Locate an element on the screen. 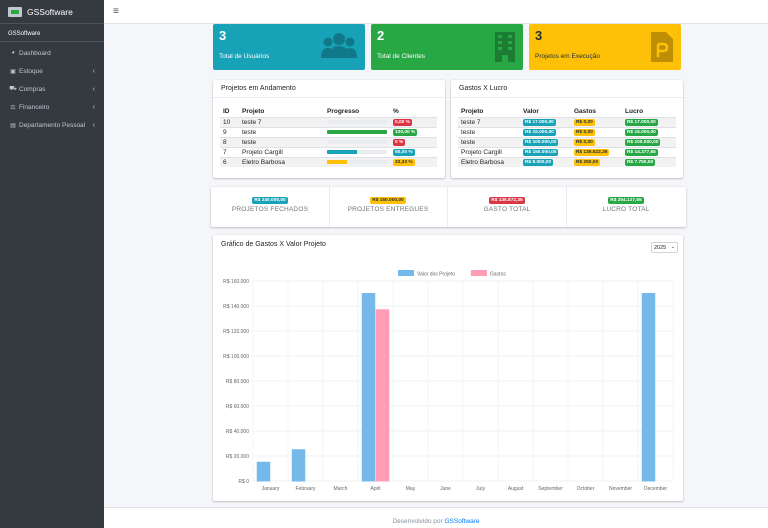 This screenshot has width=768, height=528. stat-lucro-total: R$ 204.127,65 LUCRO TOTAL is located at coordinates (626, 204).